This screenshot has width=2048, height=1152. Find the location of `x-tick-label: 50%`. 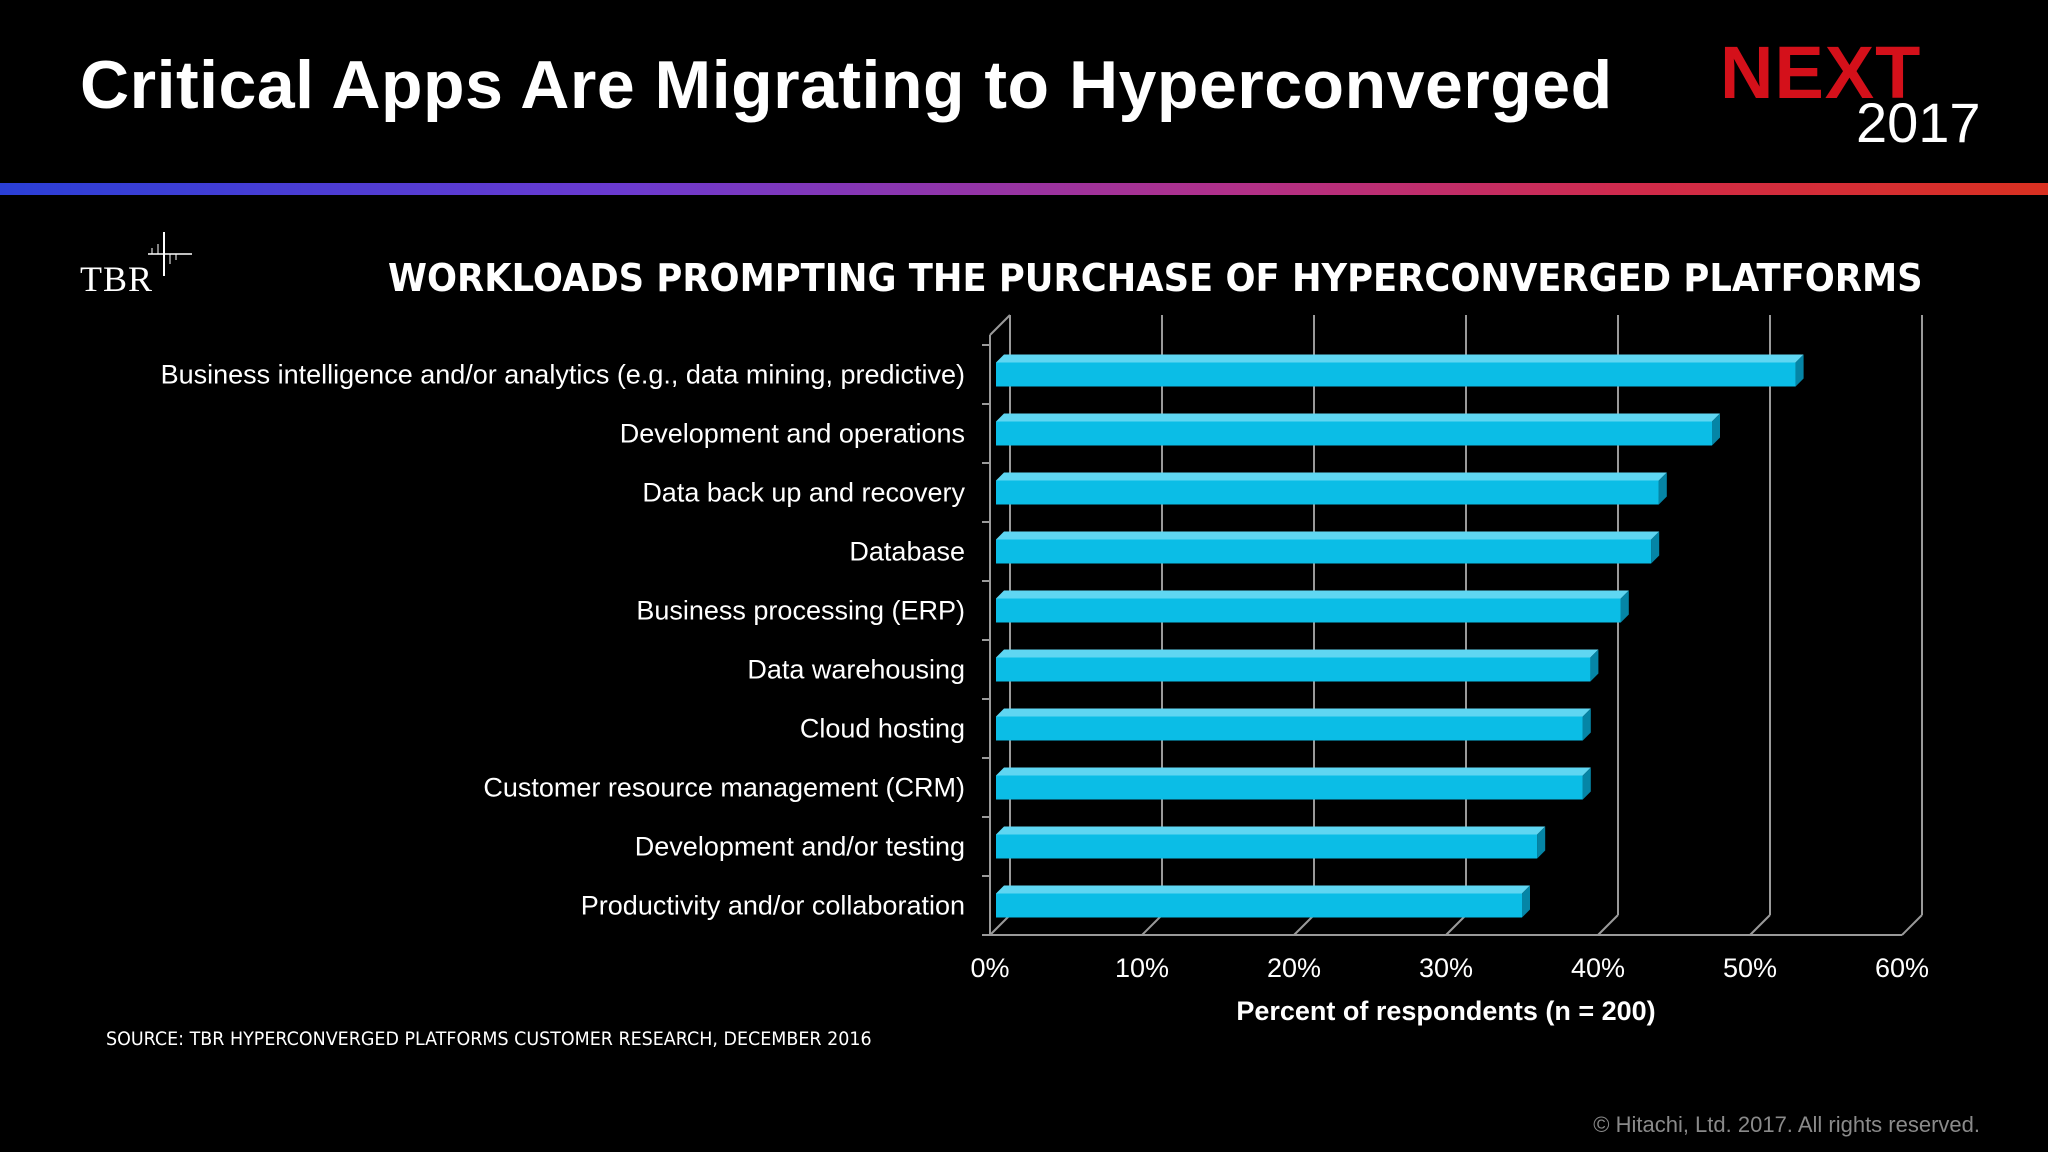

x-tick-label: 50% is located at coordinates (1750, 968).